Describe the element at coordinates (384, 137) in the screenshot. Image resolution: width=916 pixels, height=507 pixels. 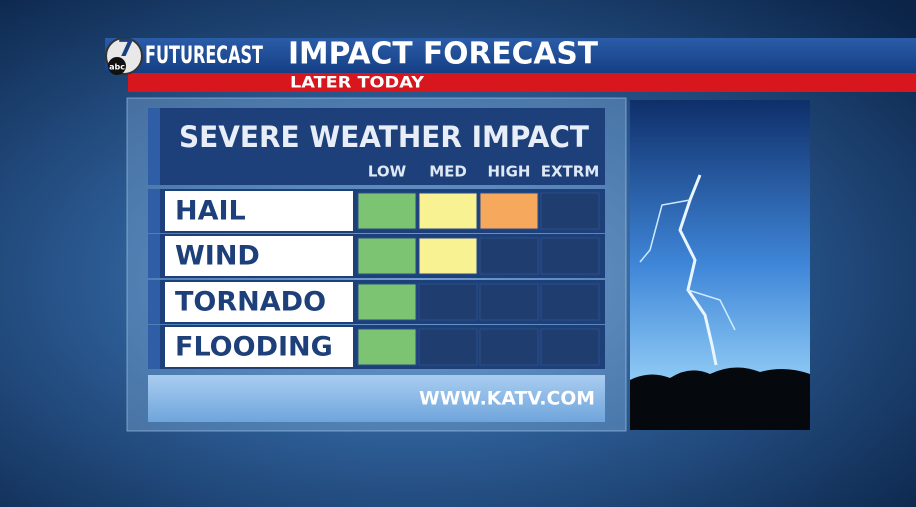
I see `panel-title: SEVERE WEATHER IMPACT` at that location.